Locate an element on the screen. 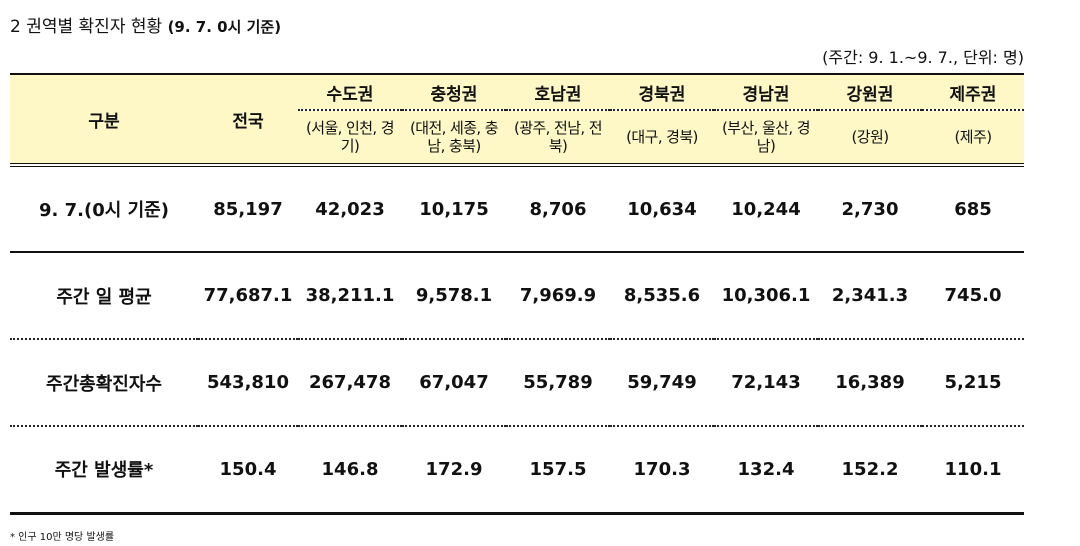 This screenshot has height=546, width=1080. header-region-name: 호남권 is located at coordinates (558, 92).